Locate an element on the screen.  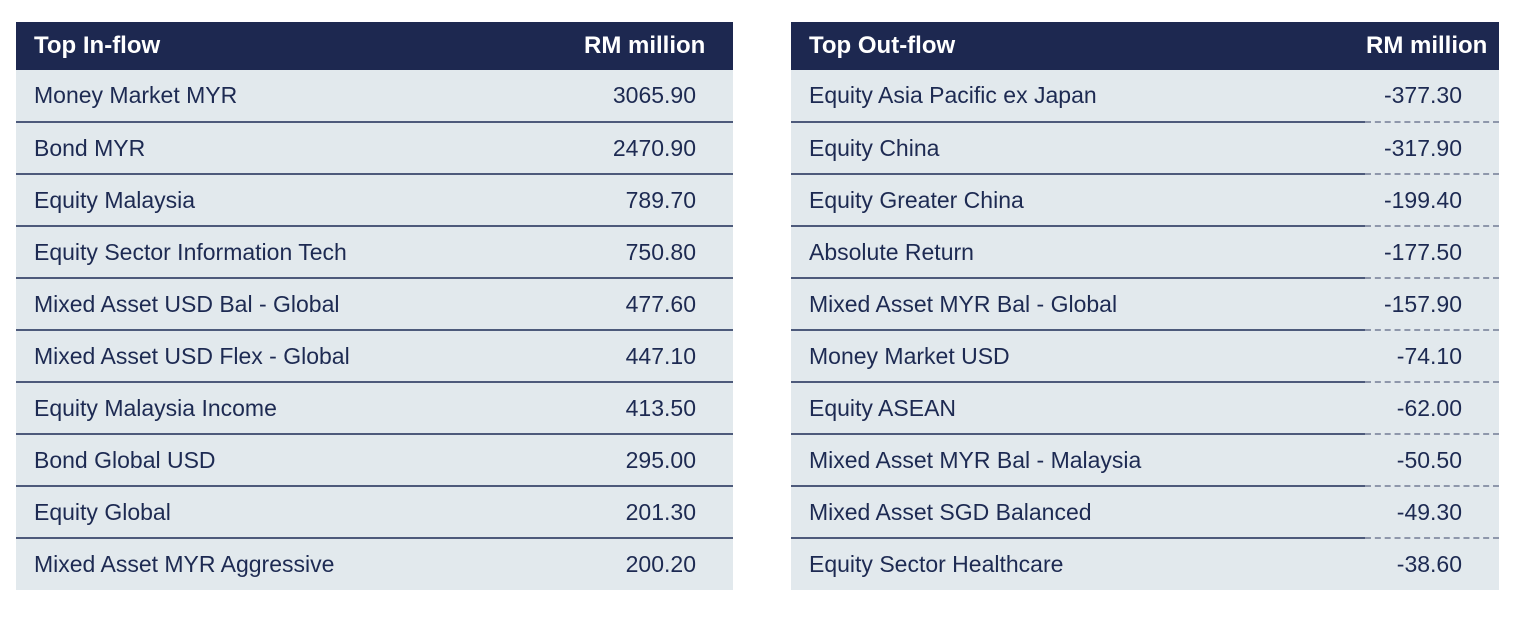
fund-name-cell: Money Market USD is located at coordinates (1078, 356).